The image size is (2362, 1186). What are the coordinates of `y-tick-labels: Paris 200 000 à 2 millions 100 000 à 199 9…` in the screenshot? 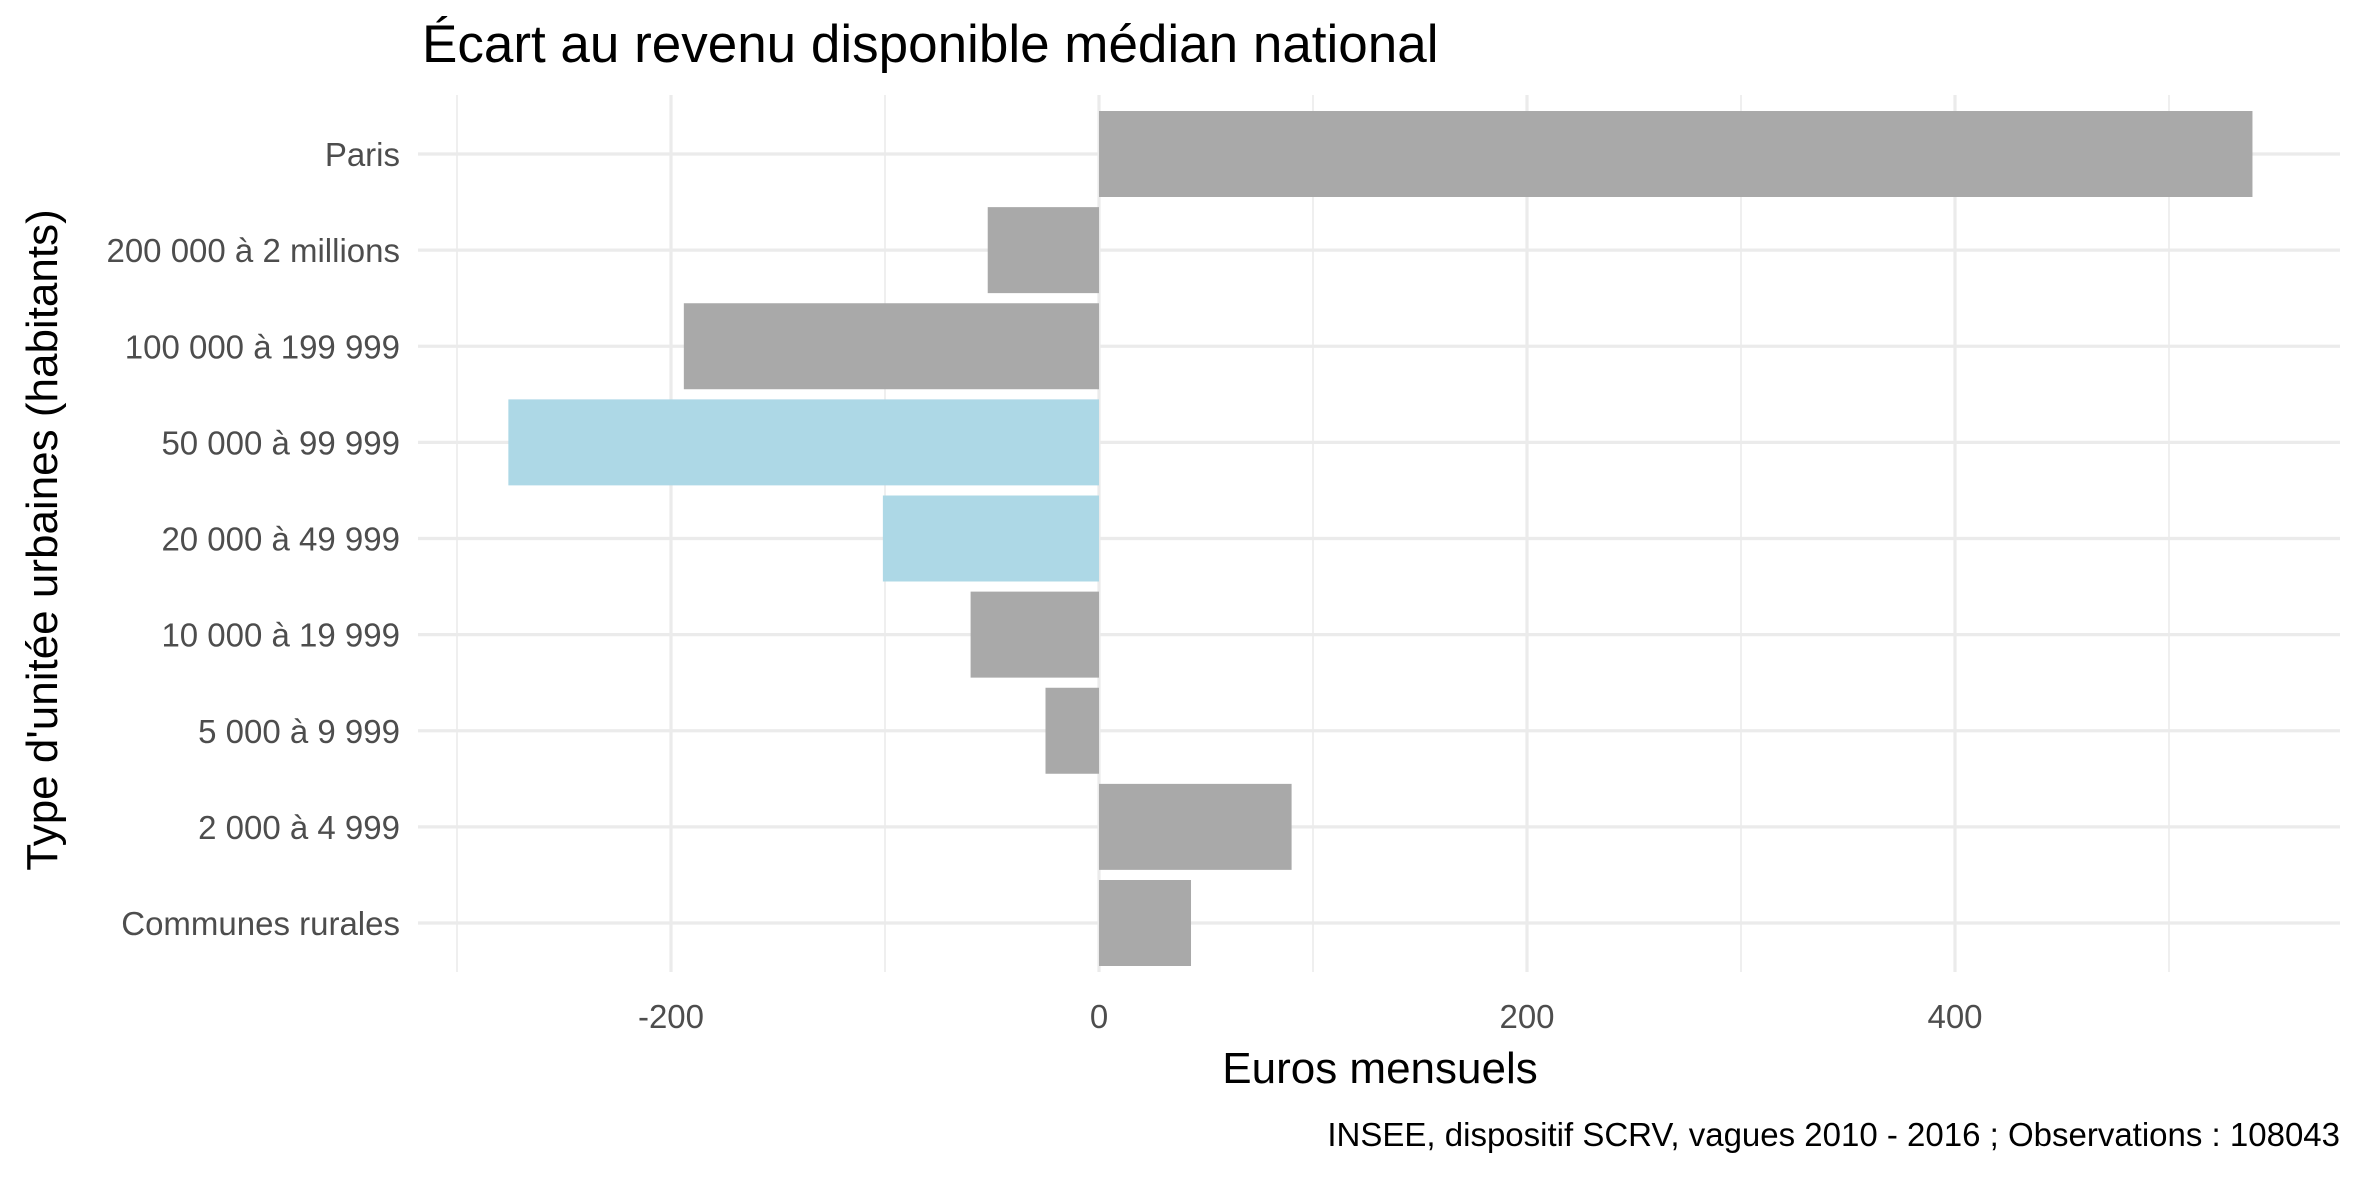 It's located at (253, 539).